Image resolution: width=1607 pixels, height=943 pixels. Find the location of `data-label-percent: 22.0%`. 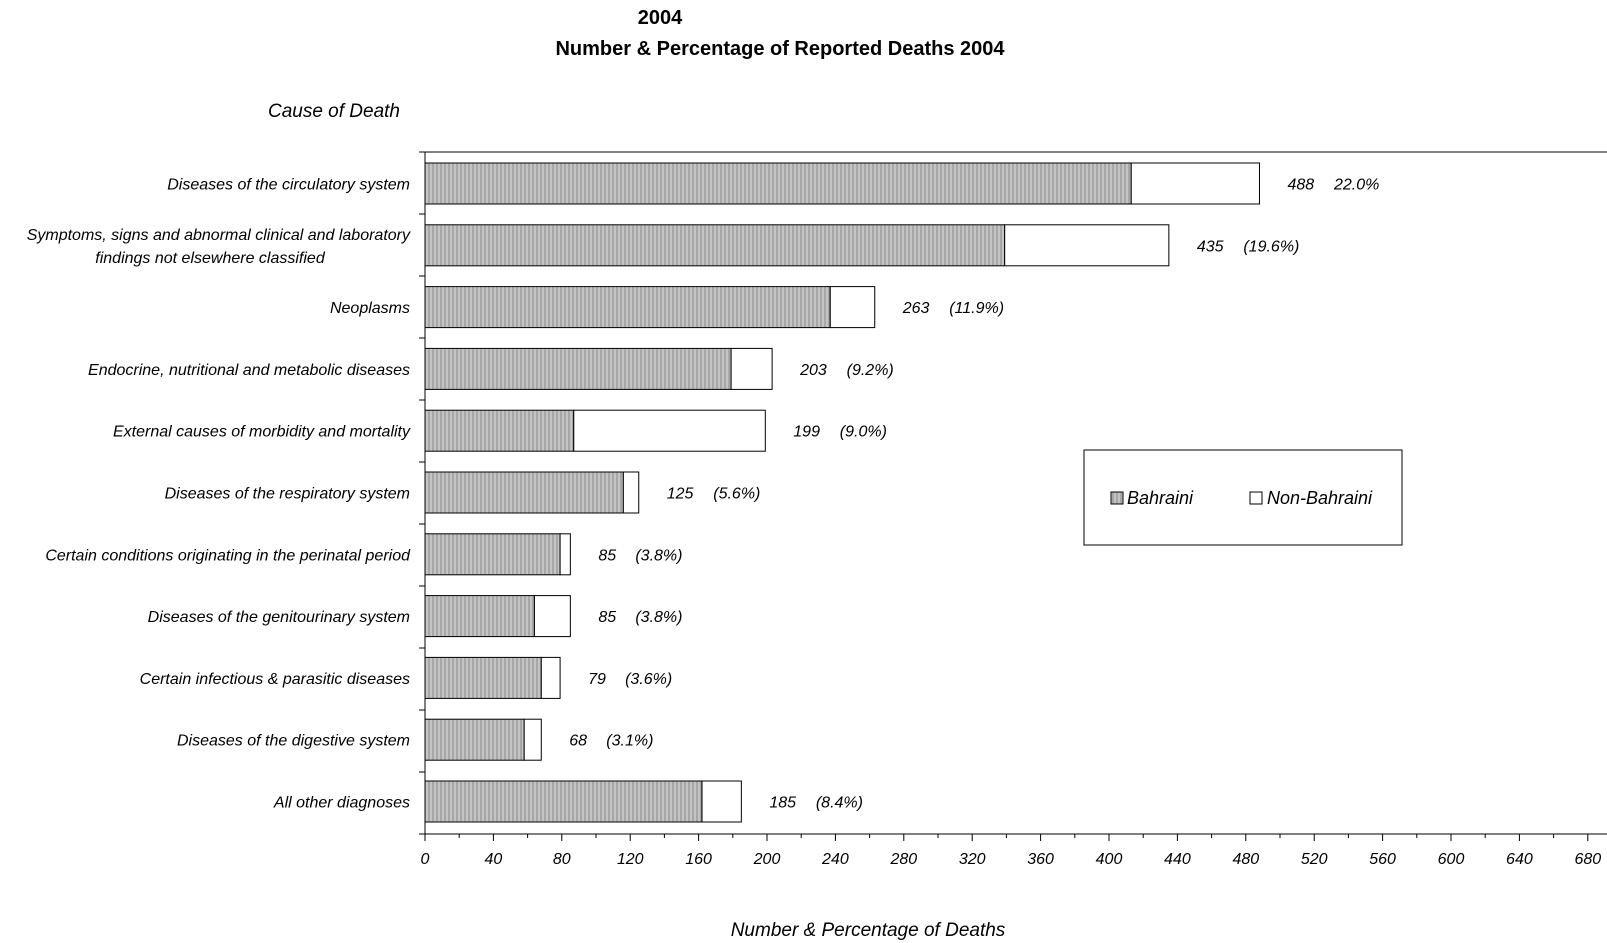

data-label-percent: 22.0% is located at coordinates (1356, 185).